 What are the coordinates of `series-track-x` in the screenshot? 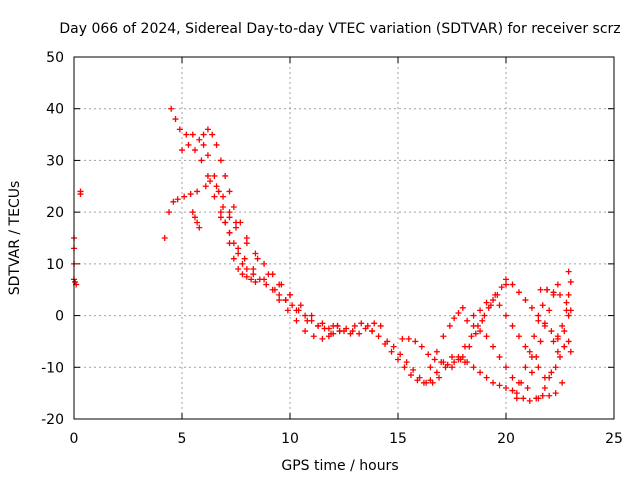 It's located at (562, 311).